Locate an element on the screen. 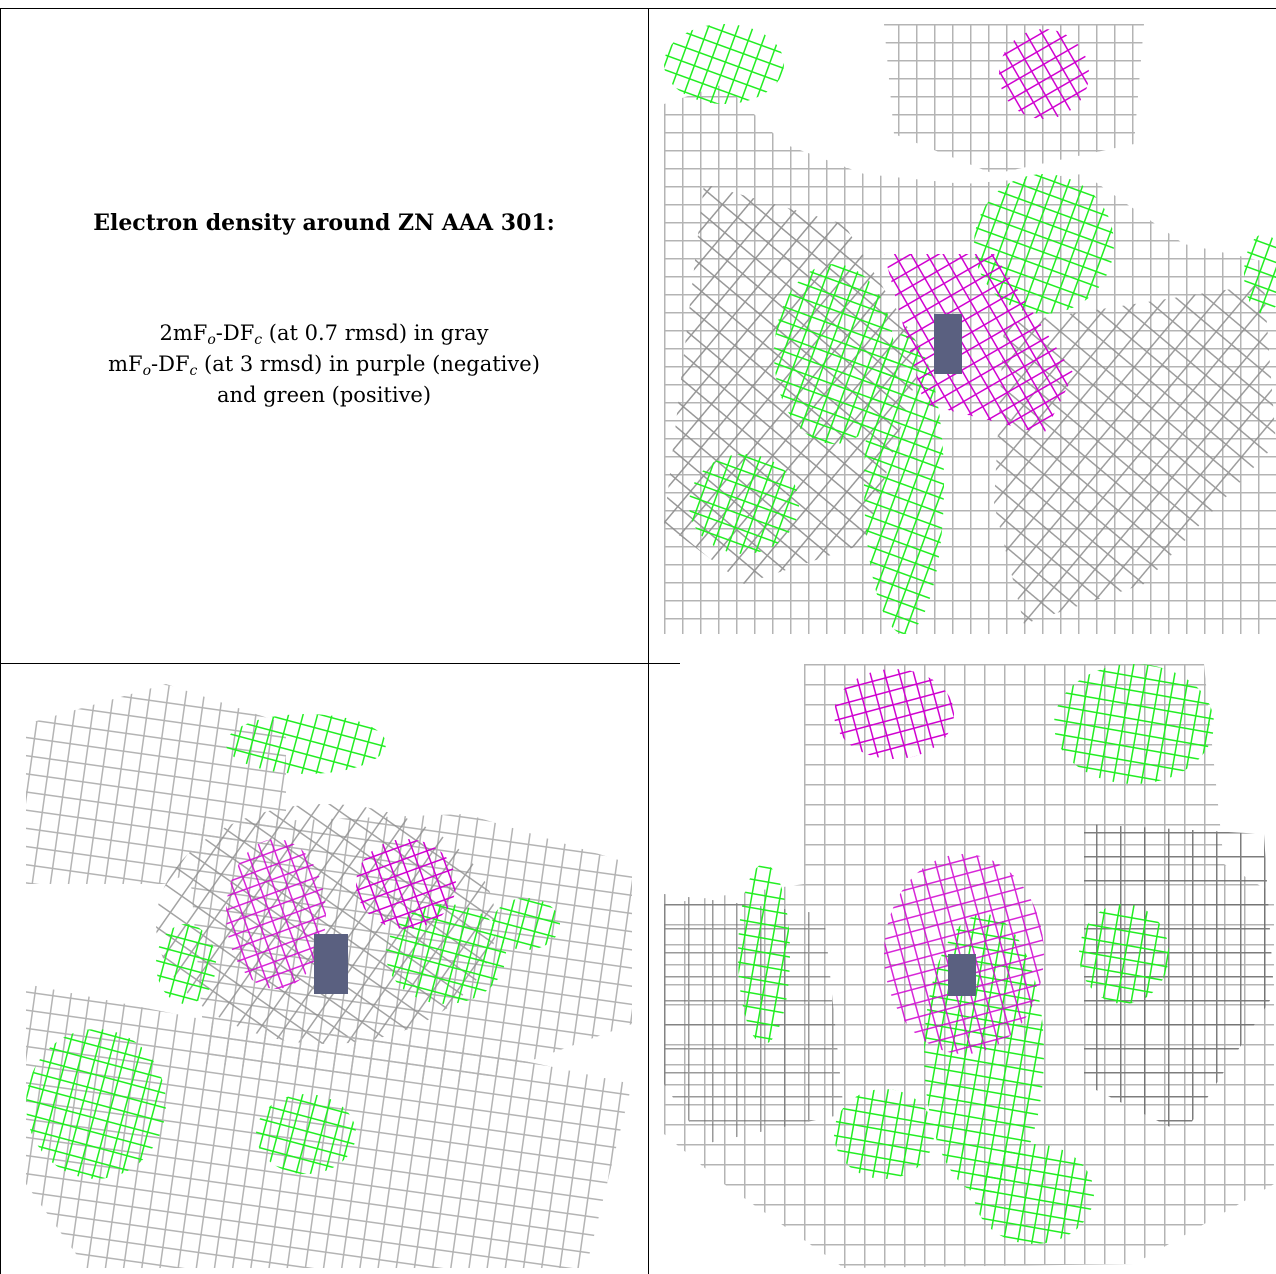 The image size is (1276, 1274). caption-line-green: and green (positive) is located at coordinates (324, 395).